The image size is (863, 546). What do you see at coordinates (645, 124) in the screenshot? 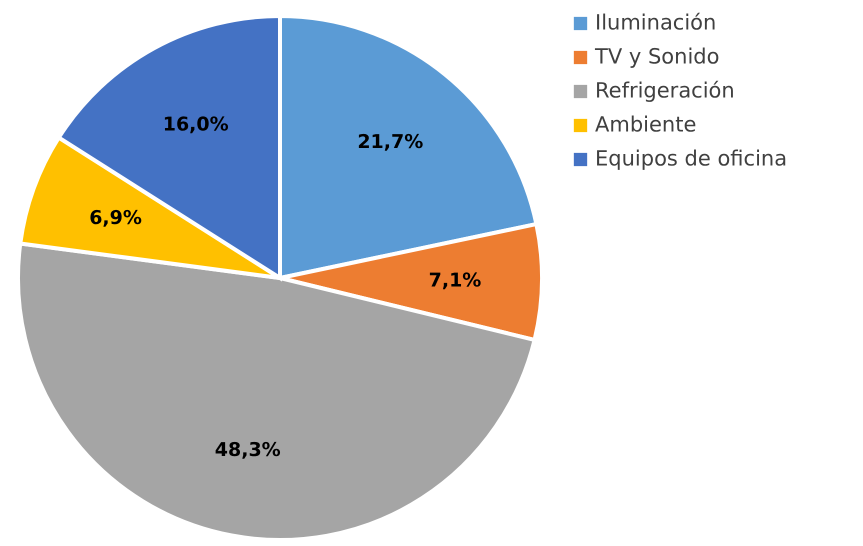
I see `legend-label: Ambiente` at bounding box center [645, 124].